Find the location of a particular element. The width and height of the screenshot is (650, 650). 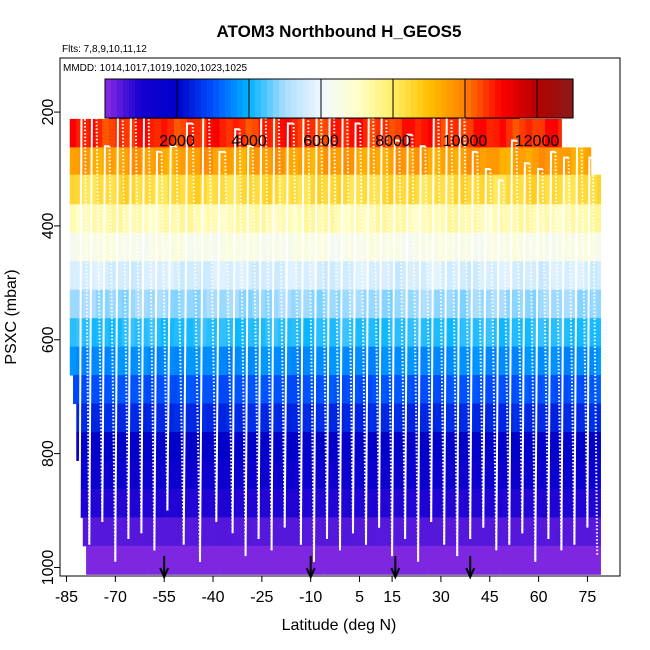

pressure-band is located at coordinates (330, 161).